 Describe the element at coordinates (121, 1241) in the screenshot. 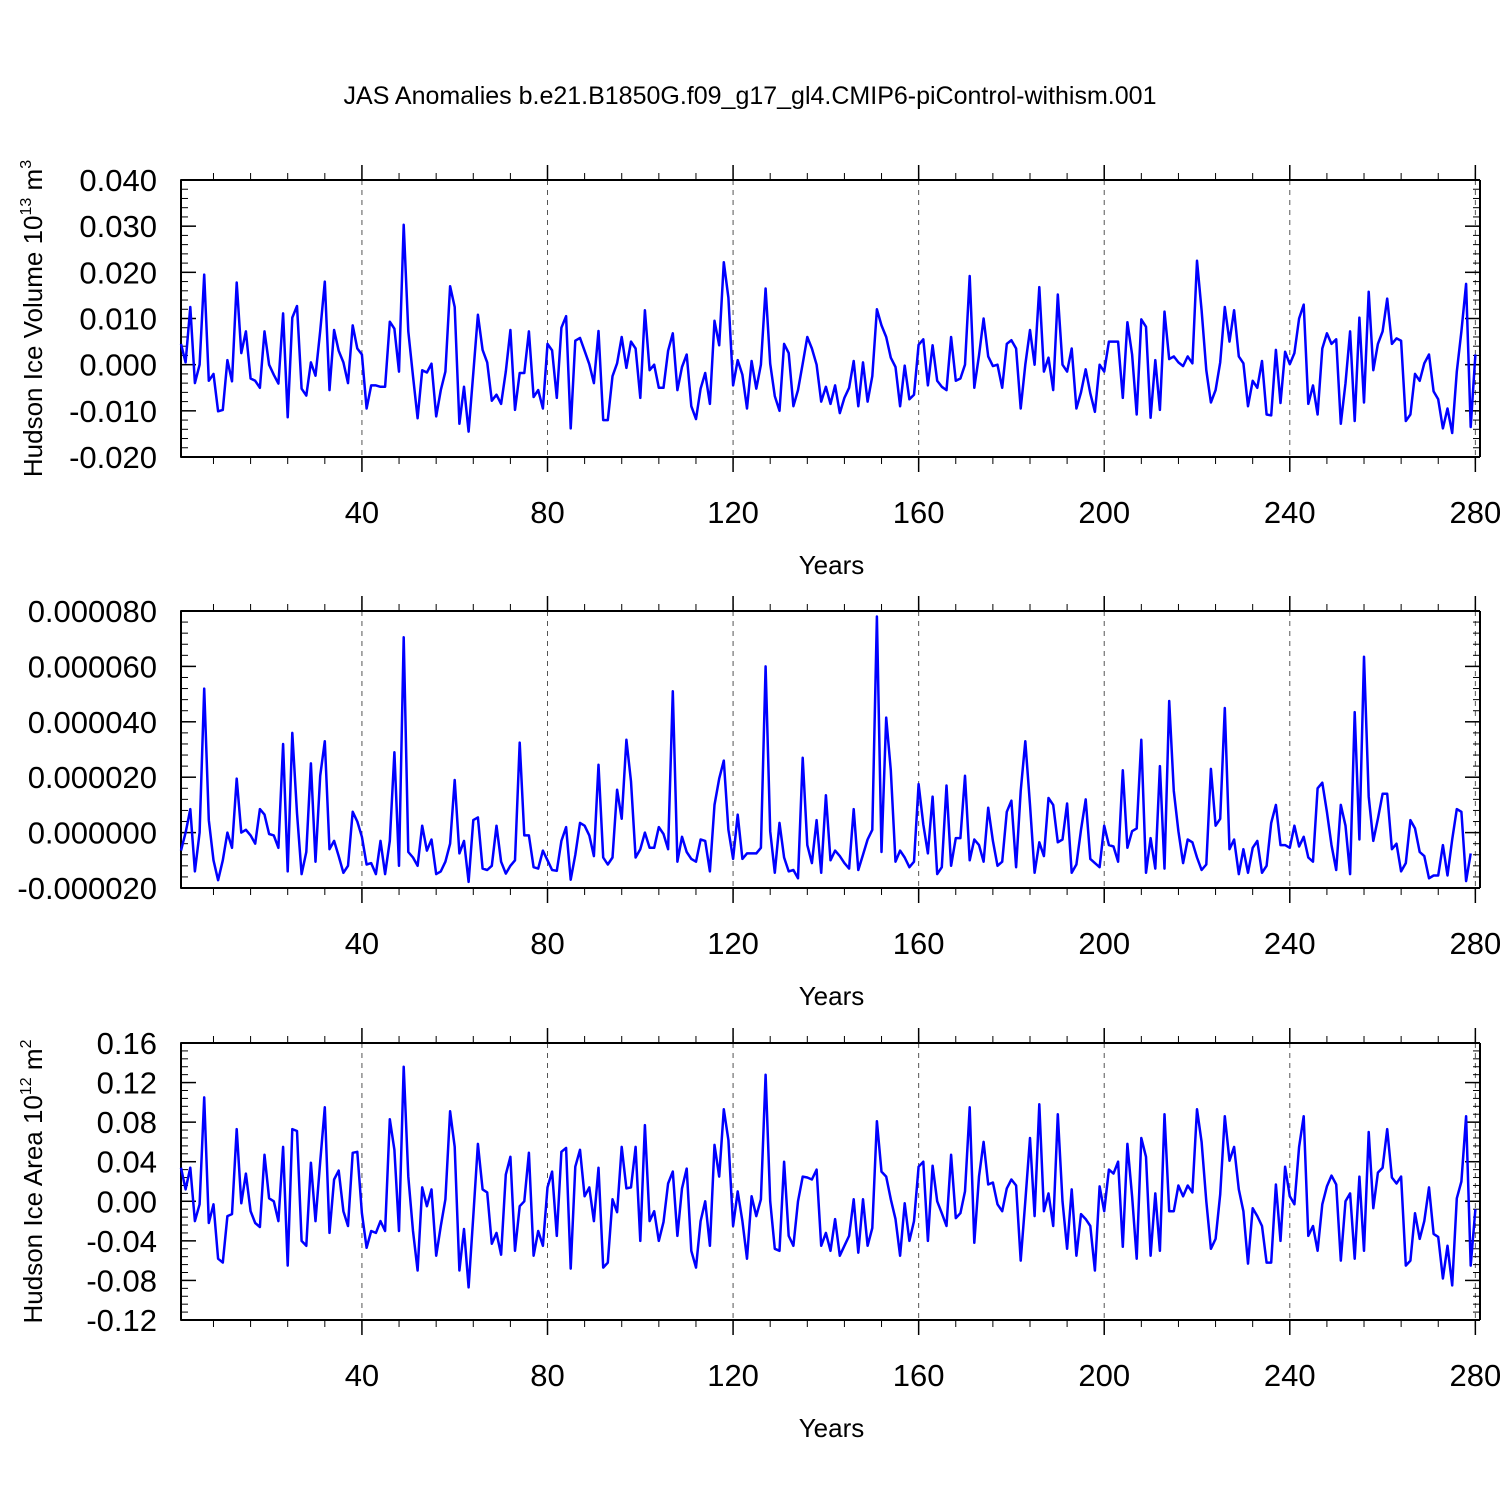

I see `y-tick-label: -0.04` at that location.